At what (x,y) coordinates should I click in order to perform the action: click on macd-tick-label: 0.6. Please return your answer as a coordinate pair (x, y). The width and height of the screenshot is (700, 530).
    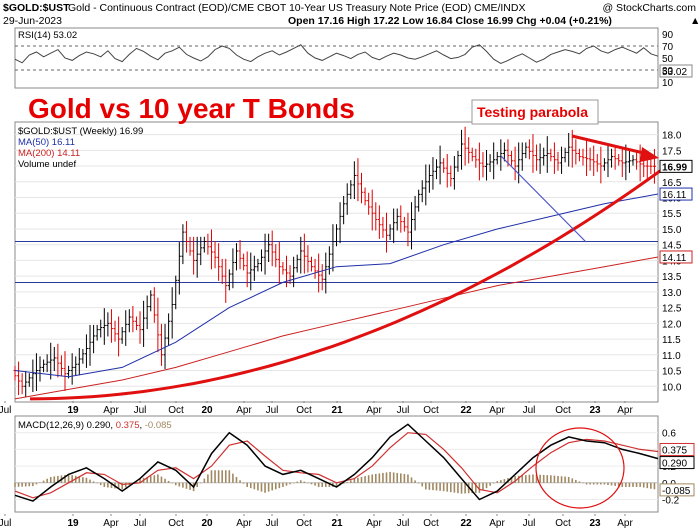
    Looking at the image, I should click on (669, 434).